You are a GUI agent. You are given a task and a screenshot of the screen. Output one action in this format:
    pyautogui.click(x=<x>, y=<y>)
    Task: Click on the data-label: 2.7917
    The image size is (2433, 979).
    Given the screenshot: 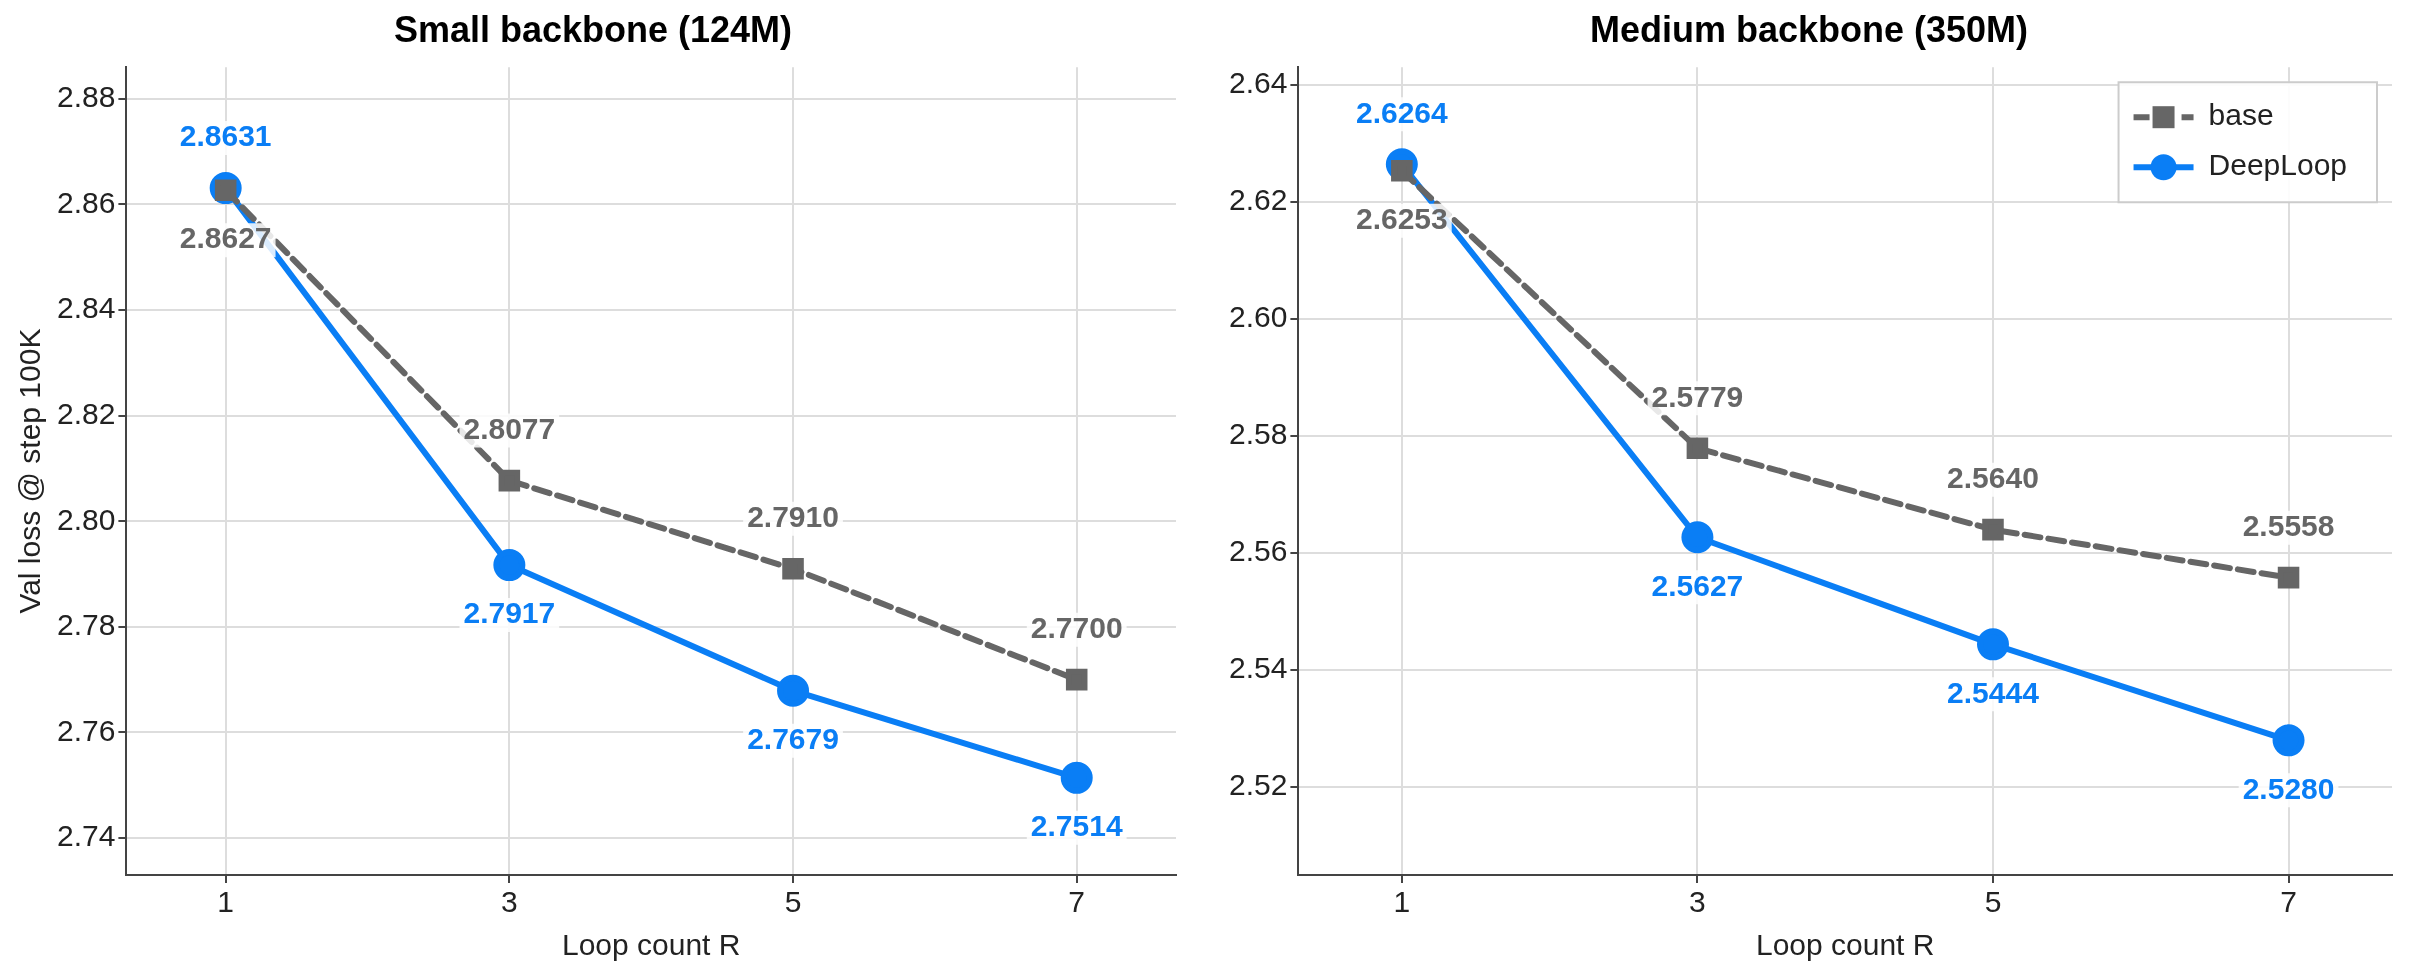 What is the action you would take?
    pyautogui.click(x=509, y=613)
    